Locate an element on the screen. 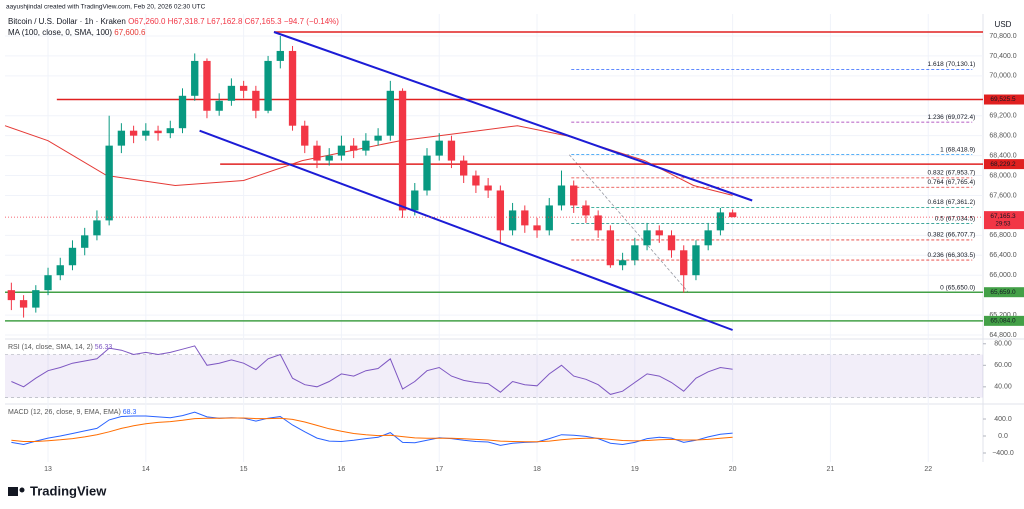 This screenshot has height=509, width=1024. fib-label: 0.236 (66,303.5) is located at coordinates (952, 255).